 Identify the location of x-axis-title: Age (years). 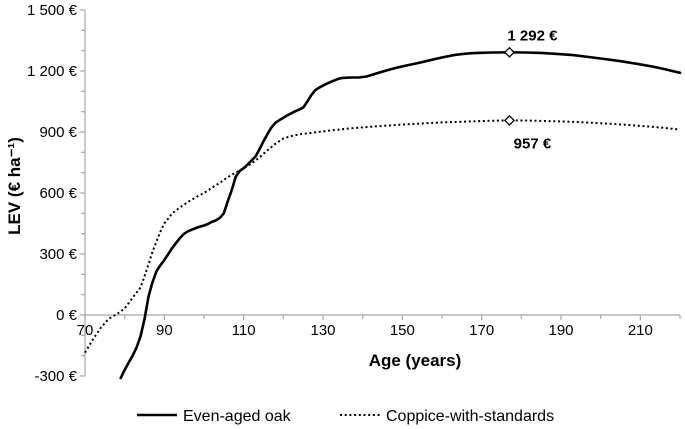
(415, 360).